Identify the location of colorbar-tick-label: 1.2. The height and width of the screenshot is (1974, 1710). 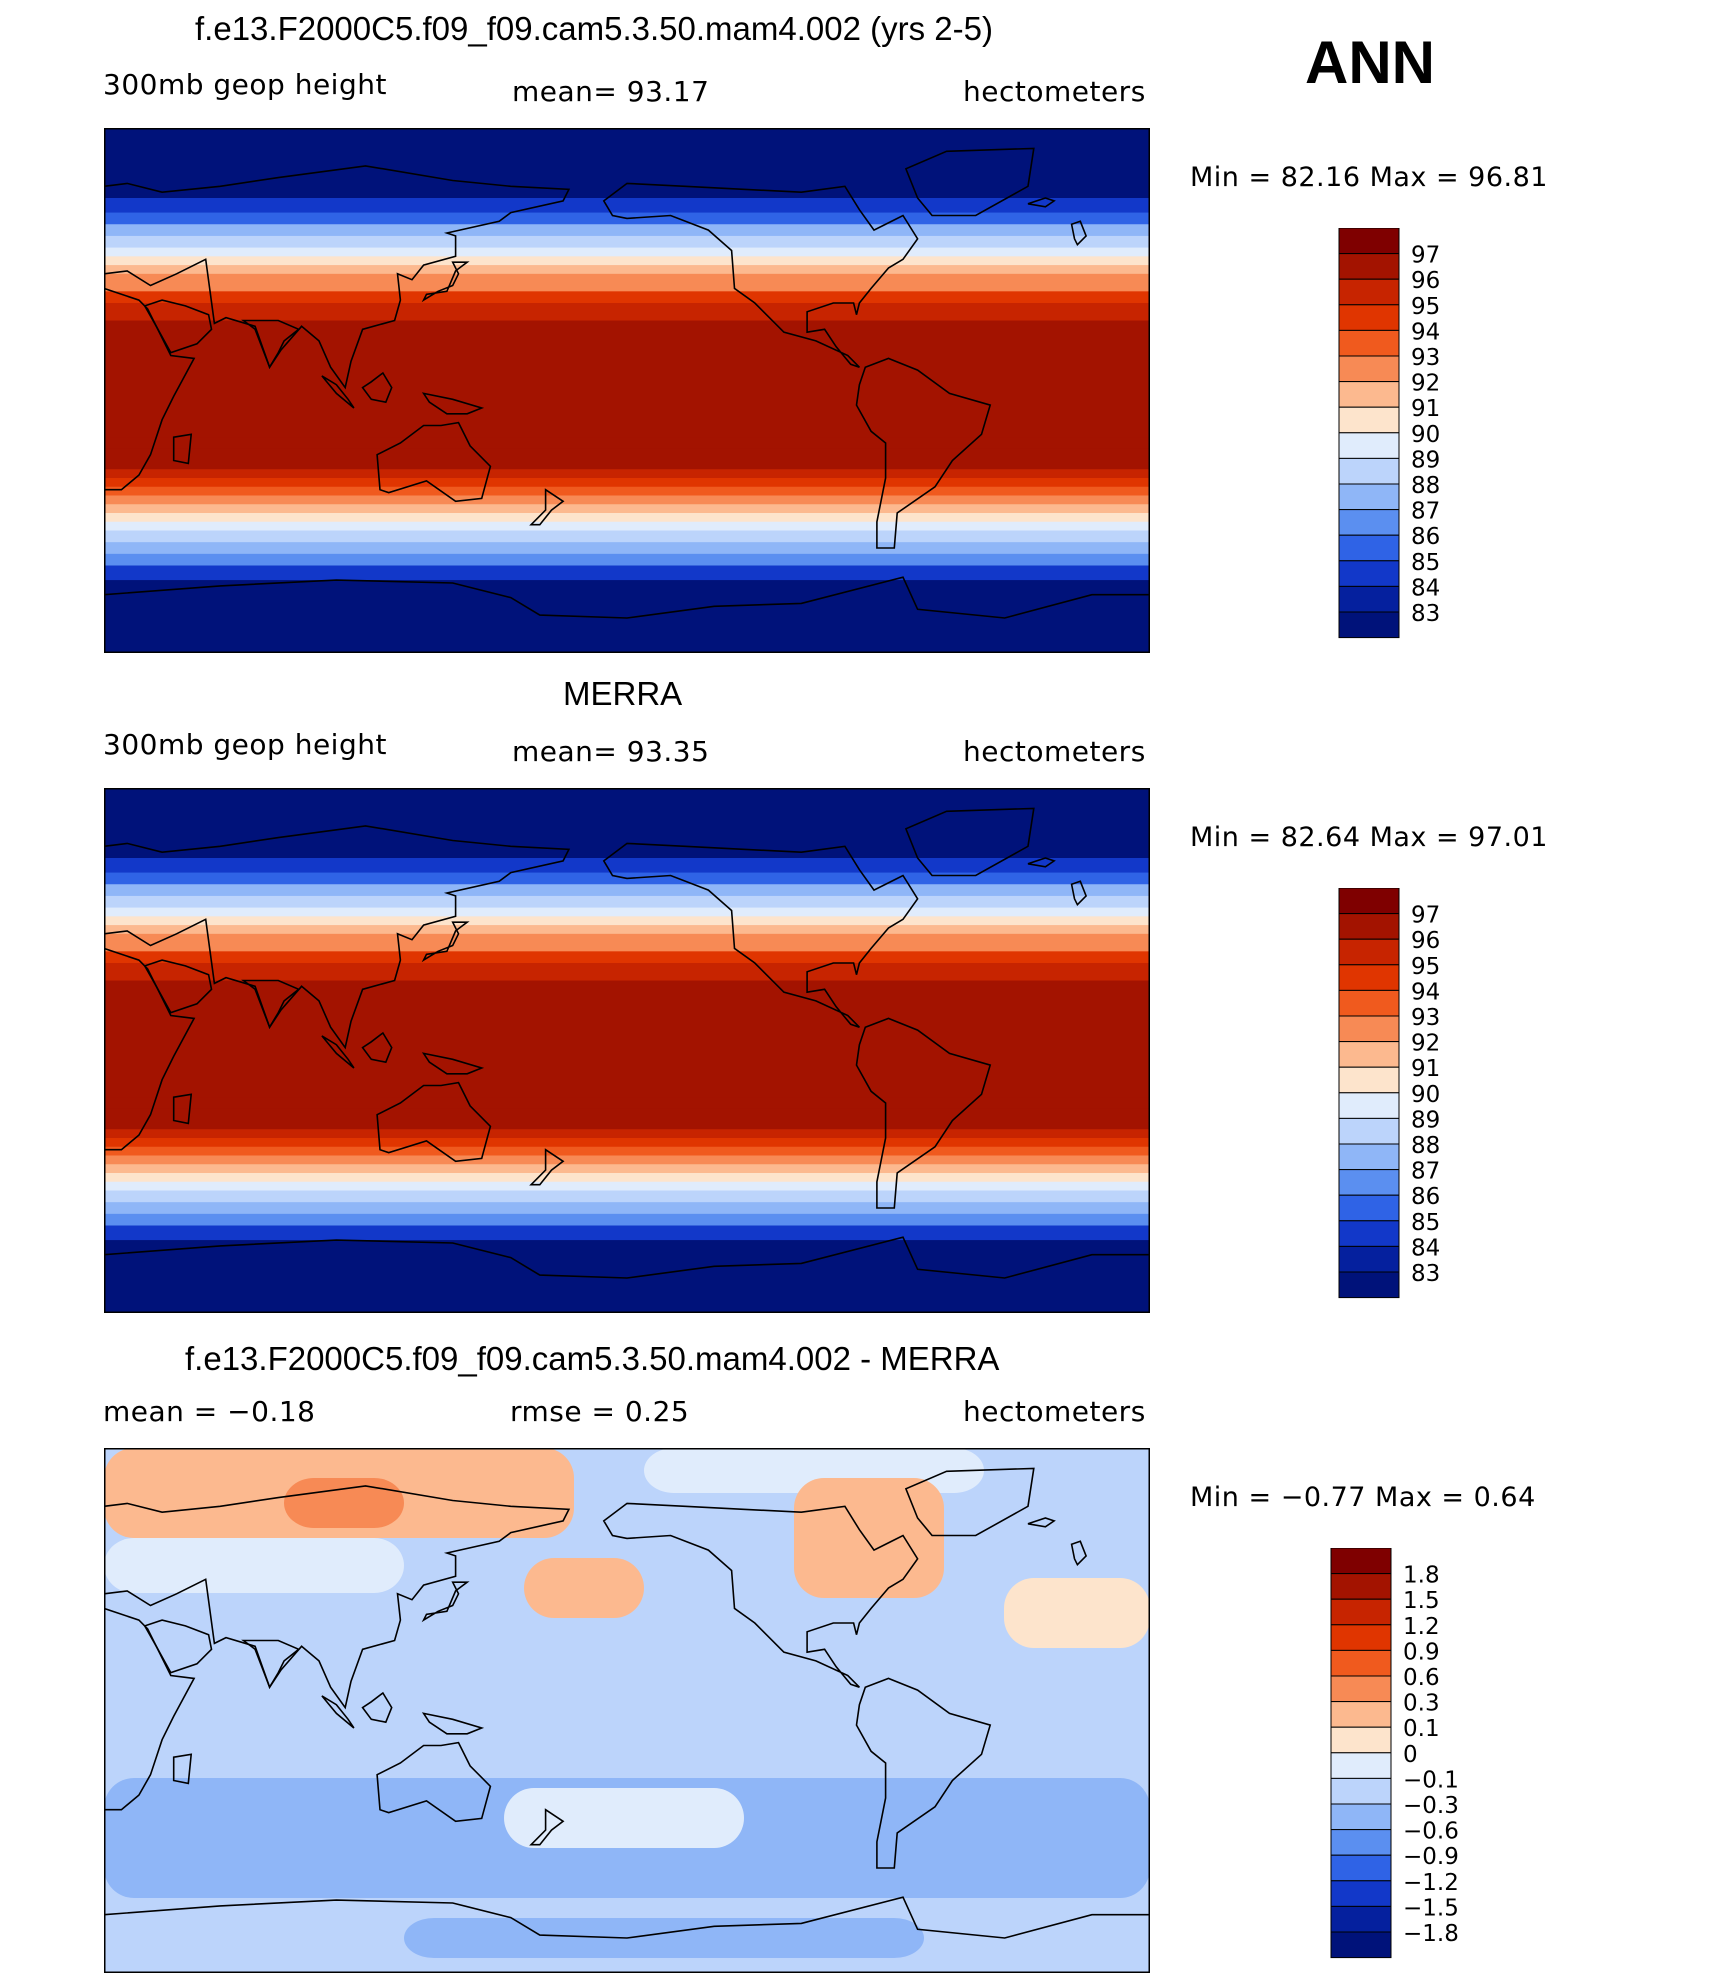
(1421, 1627).